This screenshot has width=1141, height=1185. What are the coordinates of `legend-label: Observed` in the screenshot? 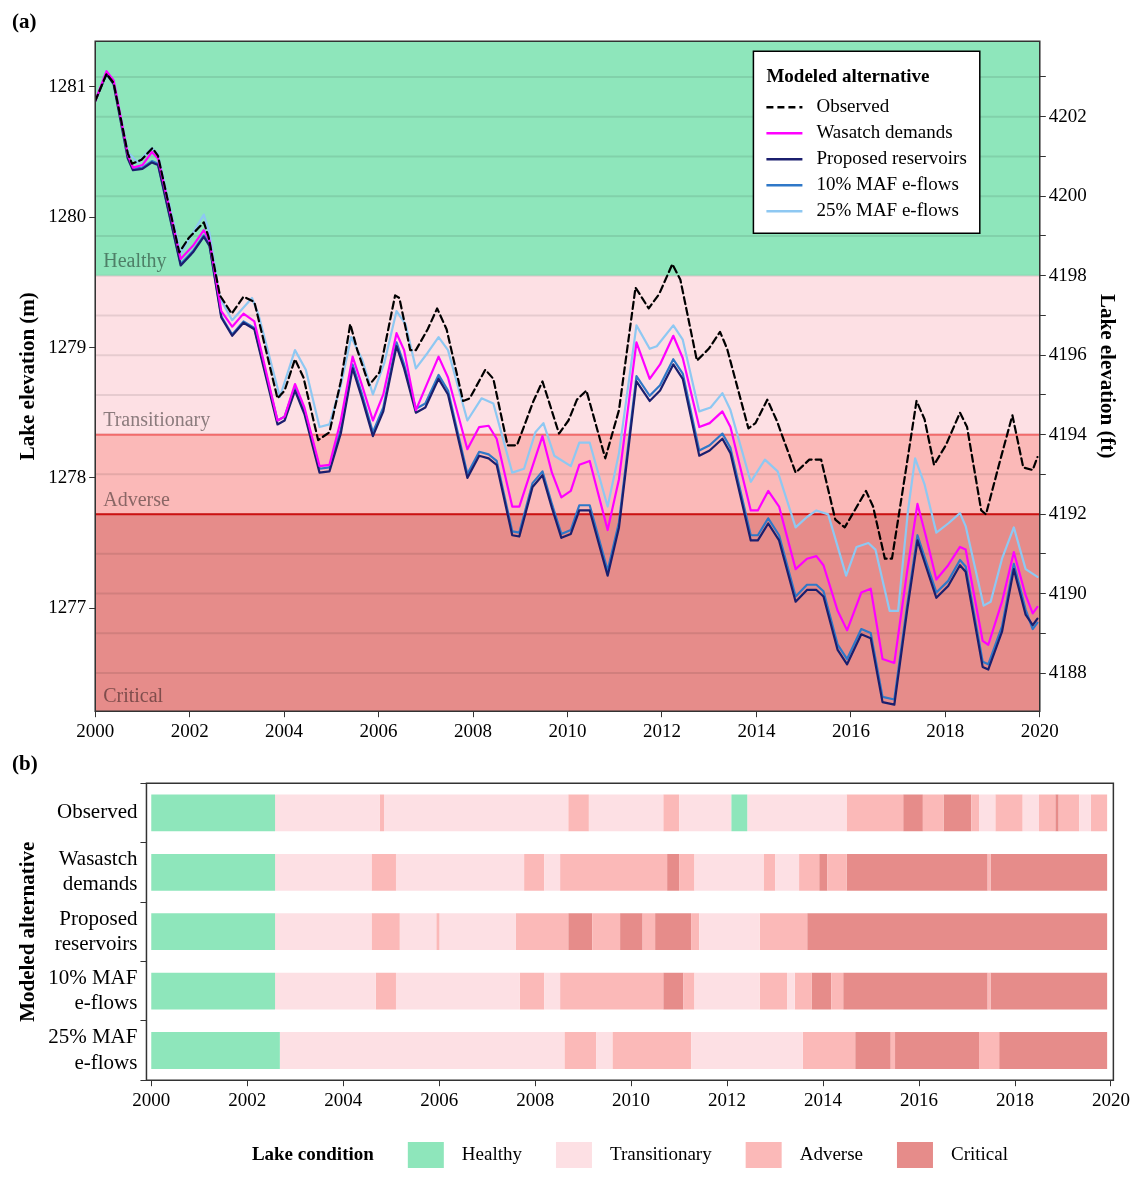 It's located at (853, 106).